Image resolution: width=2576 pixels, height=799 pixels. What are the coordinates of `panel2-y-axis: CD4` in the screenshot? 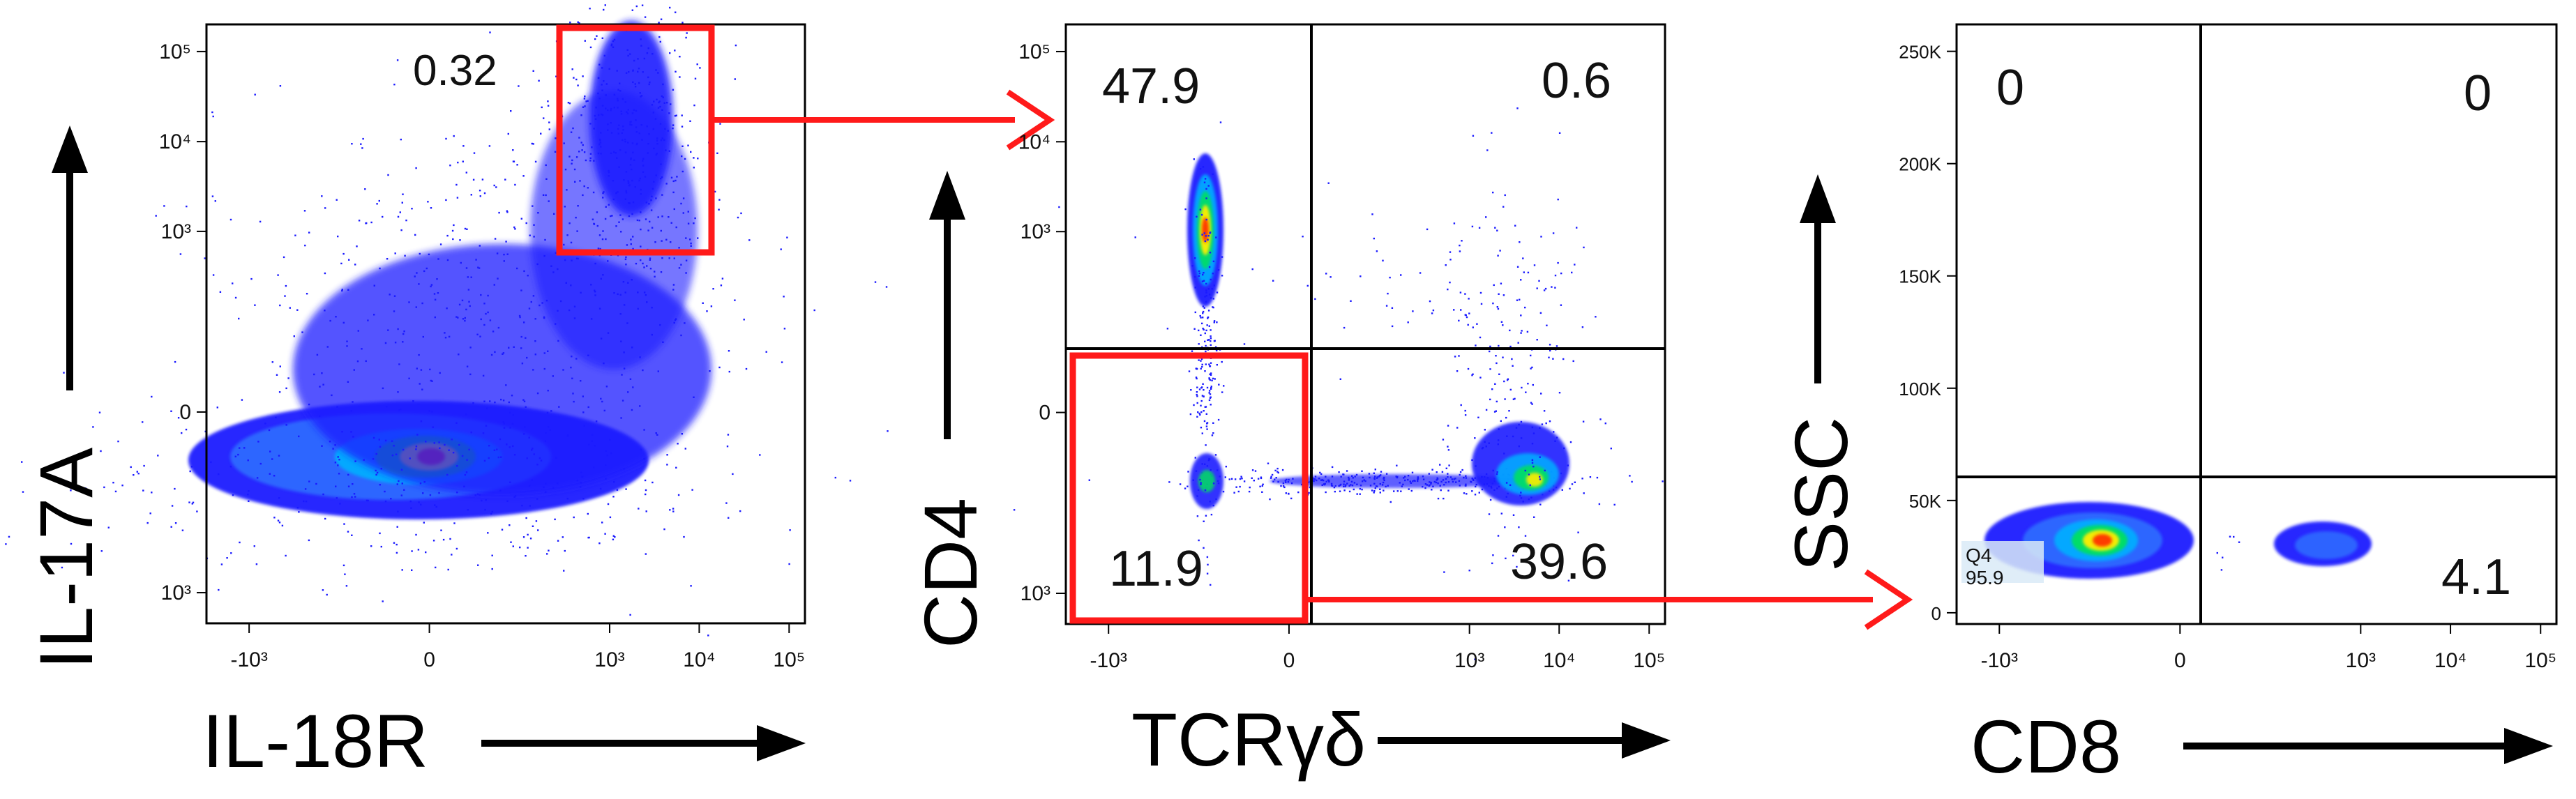 It's located at (950, 409).